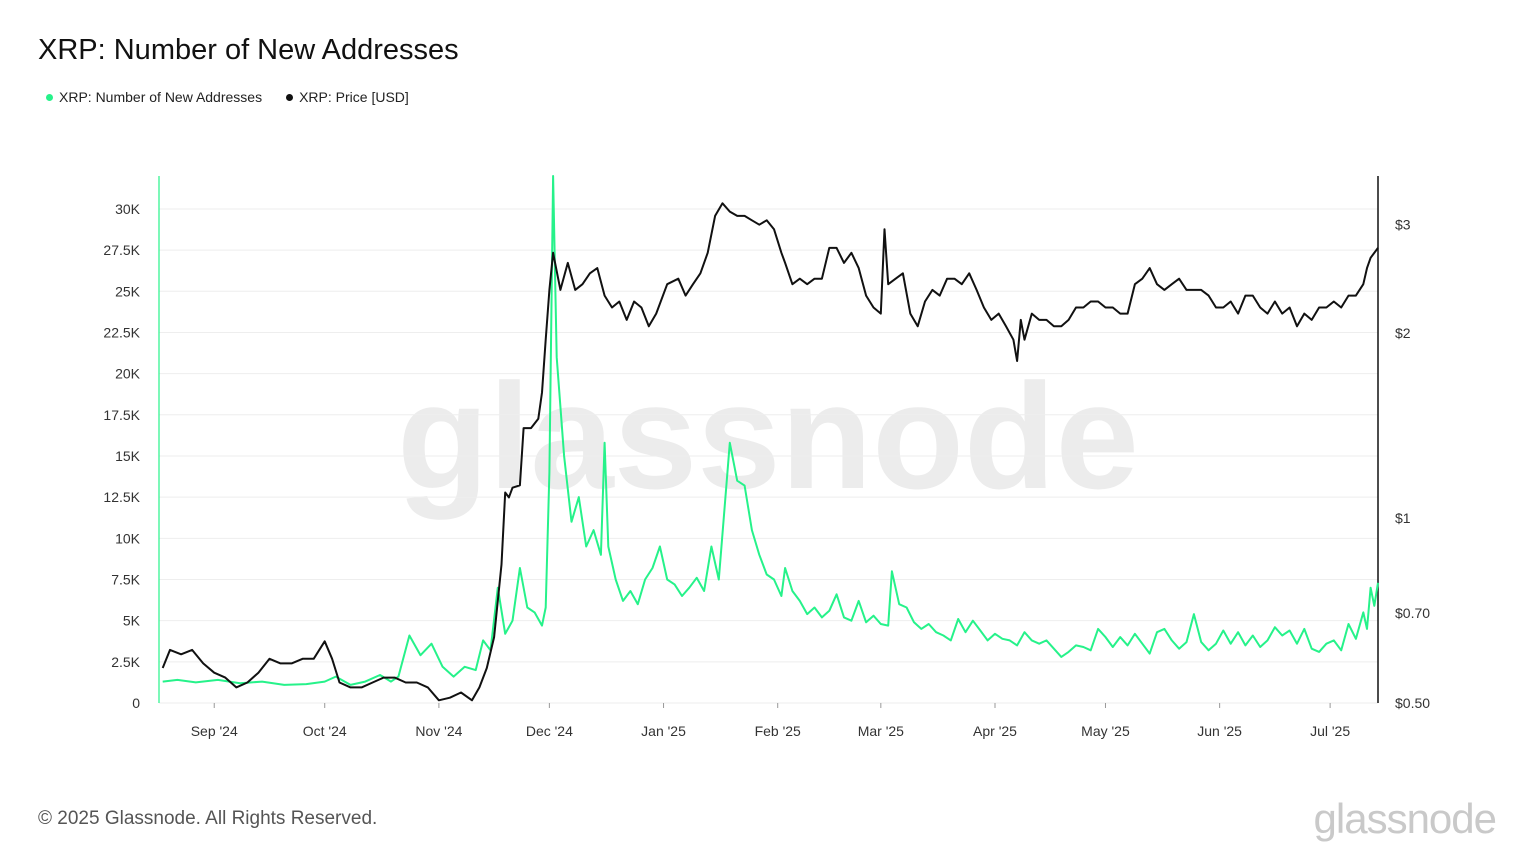  What do you see at coordinates (1412, 703) in the screenshot?
I see `y-right-tick-label: $0.50` at bounding box center [1412, 703].